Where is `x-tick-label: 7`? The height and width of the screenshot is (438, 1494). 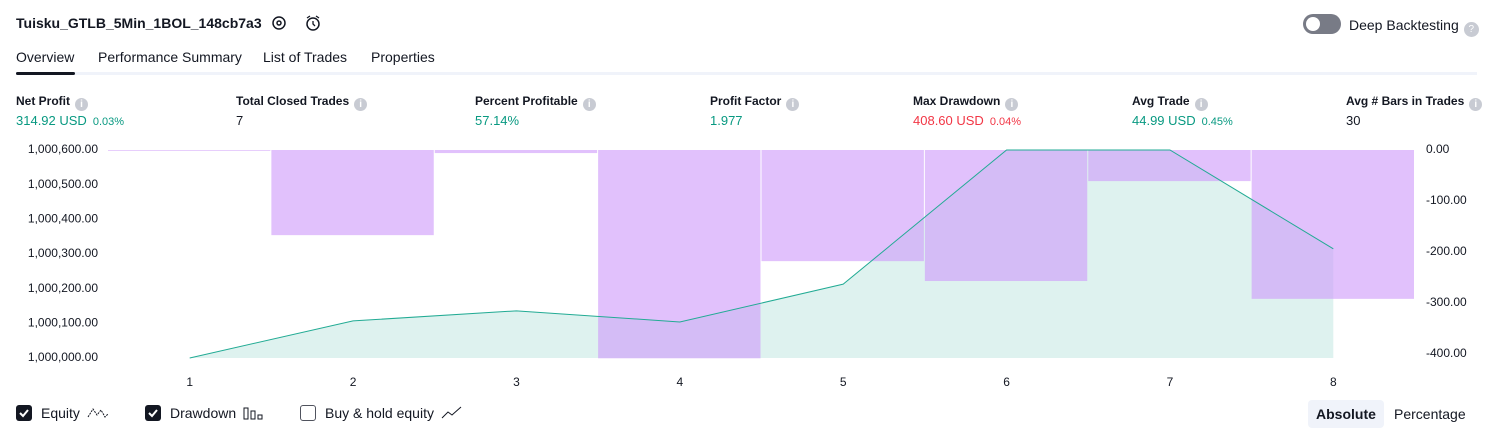 x-tick-label: 7 is located at coordinates (1170, 382).